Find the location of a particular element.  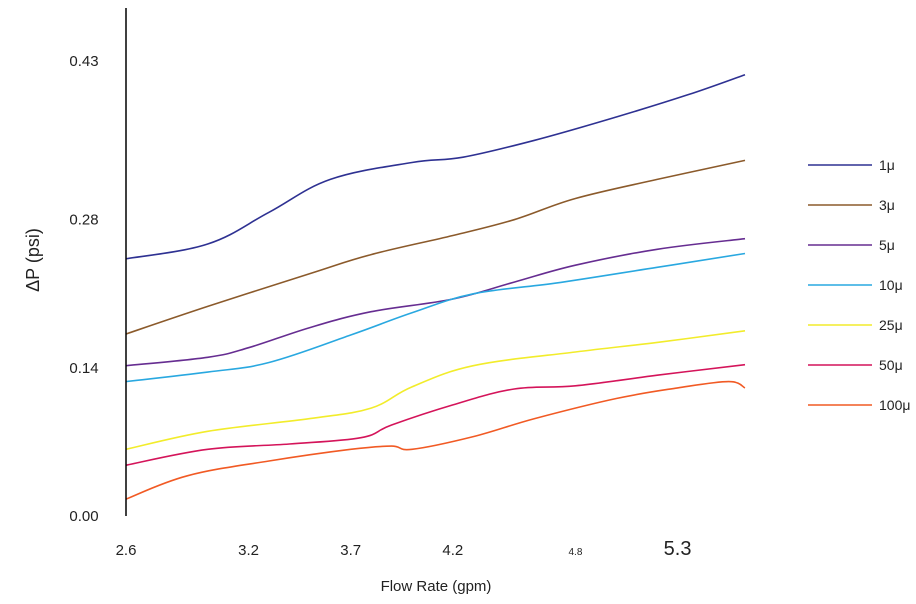

series-line-100u is located at coordinates (435, 440).